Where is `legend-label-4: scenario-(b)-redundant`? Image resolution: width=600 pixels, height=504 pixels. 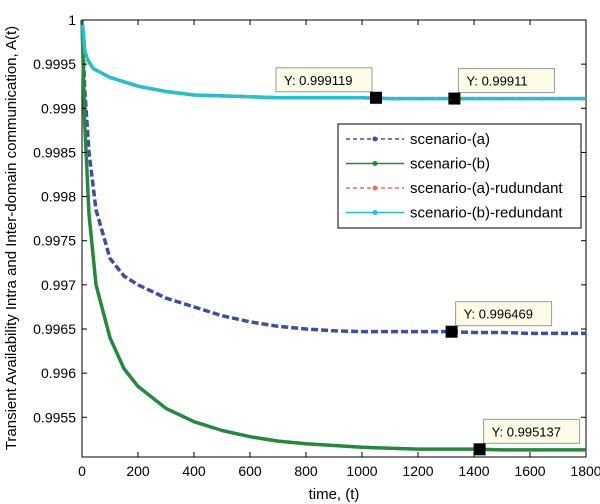
legend-label-4: scenario-(b)-redundant is located at coordinates (486, 213).